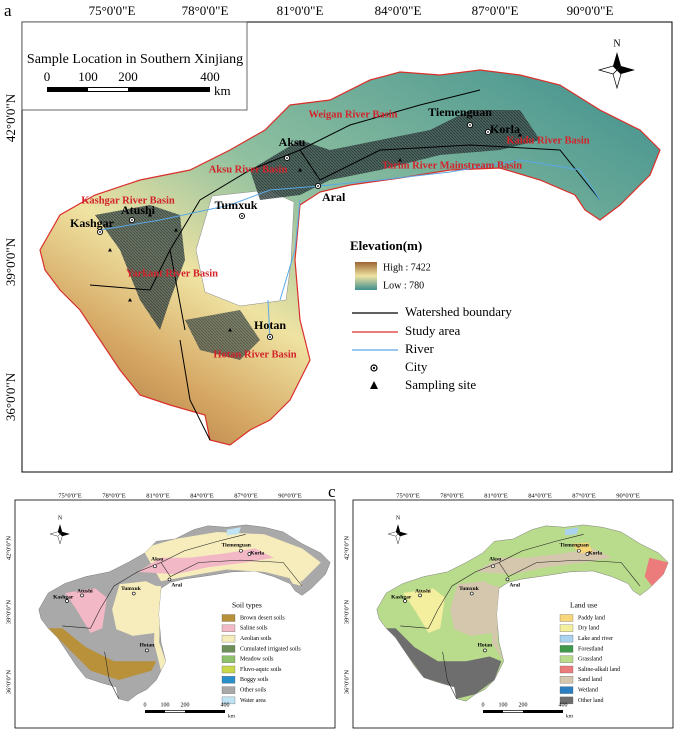  Describe the element at coordinates (201, 495) in the screenshot. I see `longitude-label: 84°0'0"E` at that location.